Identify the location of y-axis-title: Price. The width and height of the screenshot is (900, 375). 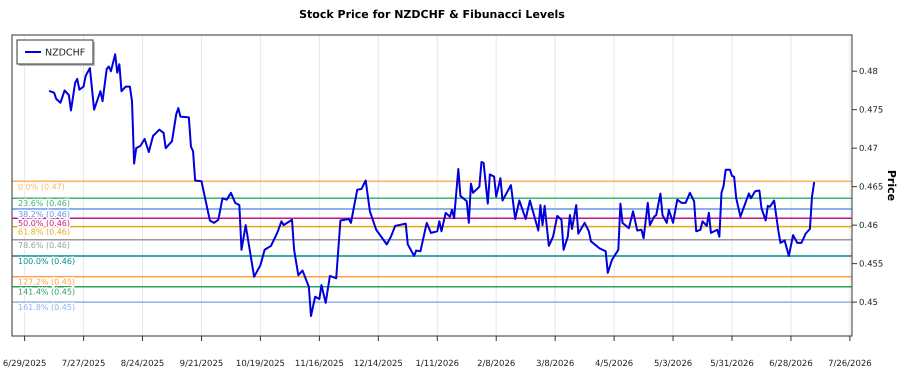
(891, 186).